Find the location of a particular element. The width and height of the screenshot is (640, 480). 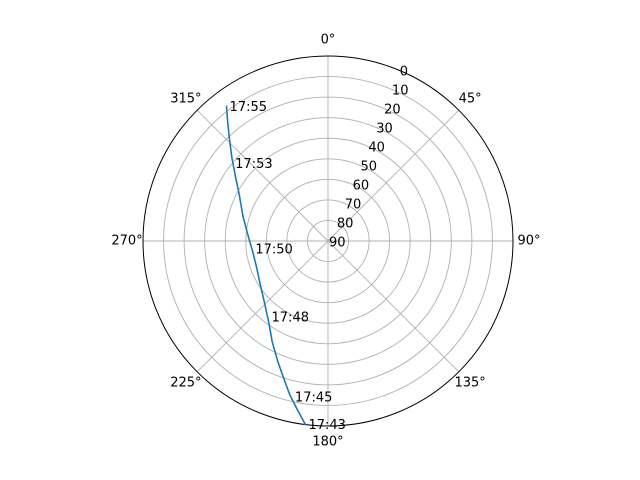

angular-tick-label-135: 135° is located at coordinates (469, 383).